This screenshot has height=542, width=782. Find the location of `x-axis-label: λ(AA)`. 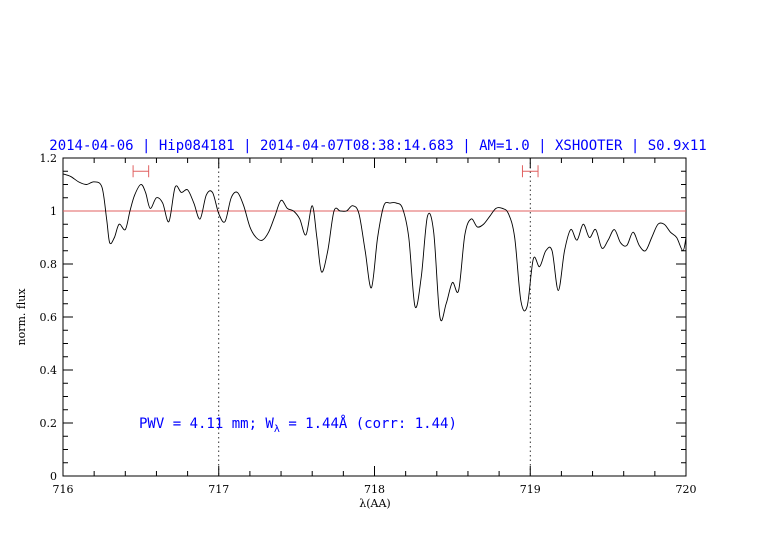

x-axis-label: λ(AA) is located at coordinates (374, 503).